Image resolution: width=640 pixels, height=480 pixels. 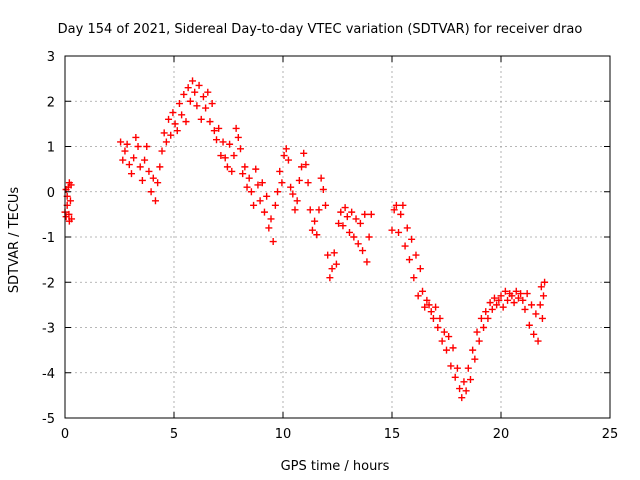 I want to click on x-tick-label: 25, so click(x=610, y=434).